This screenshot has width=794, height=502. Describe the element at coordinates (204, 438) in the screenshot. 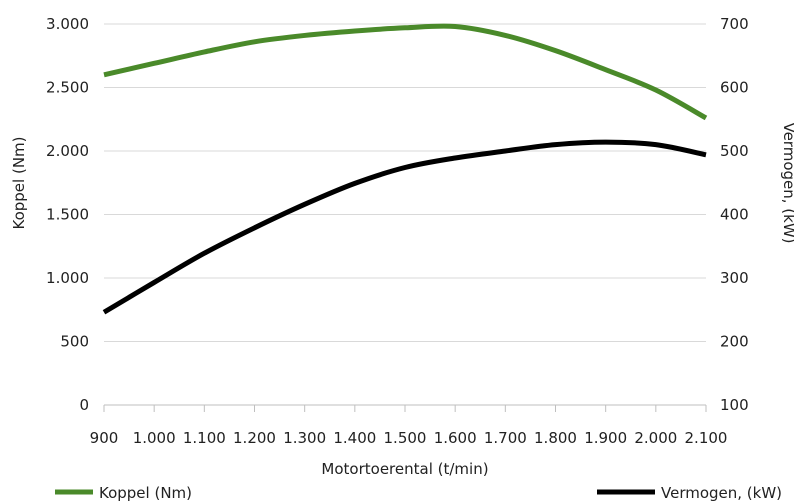

I see `x-tick-label-2: 1.100` at that location.